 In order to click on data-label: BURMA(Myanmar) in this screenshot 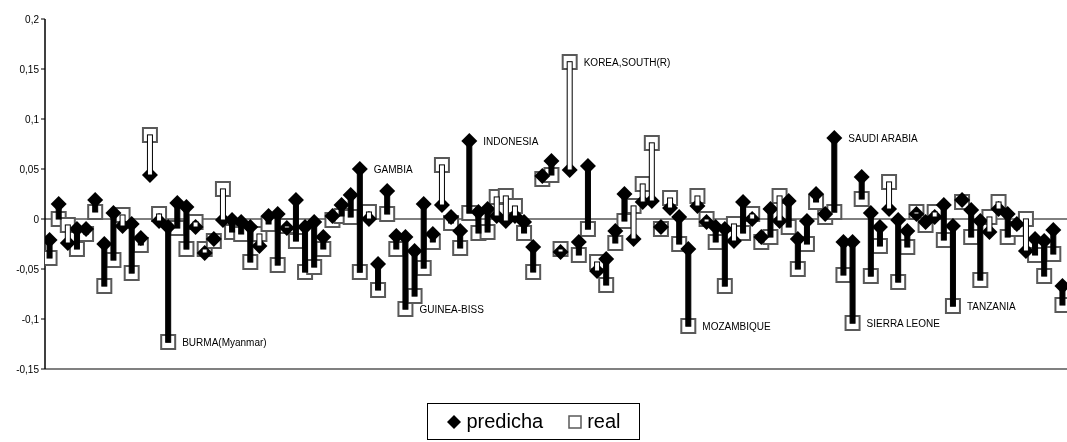, I will do `click(224, 342)`.